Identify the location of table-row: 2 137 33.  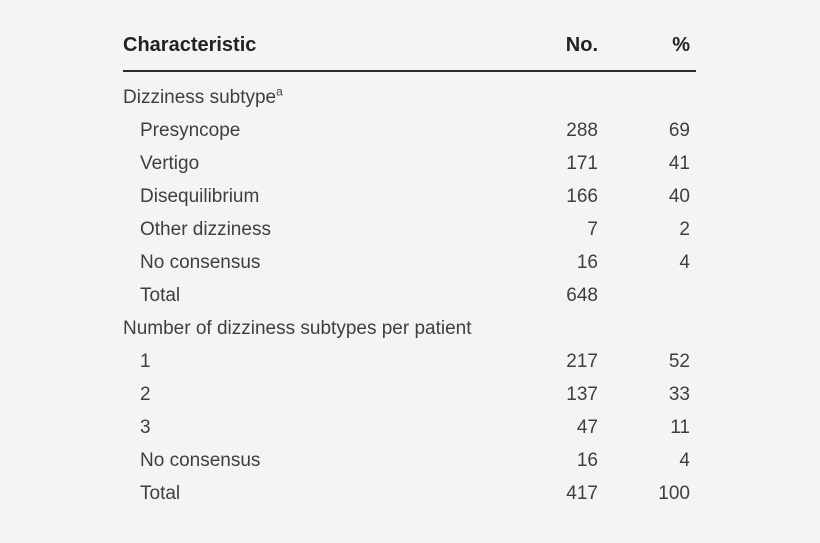
(409, 394).